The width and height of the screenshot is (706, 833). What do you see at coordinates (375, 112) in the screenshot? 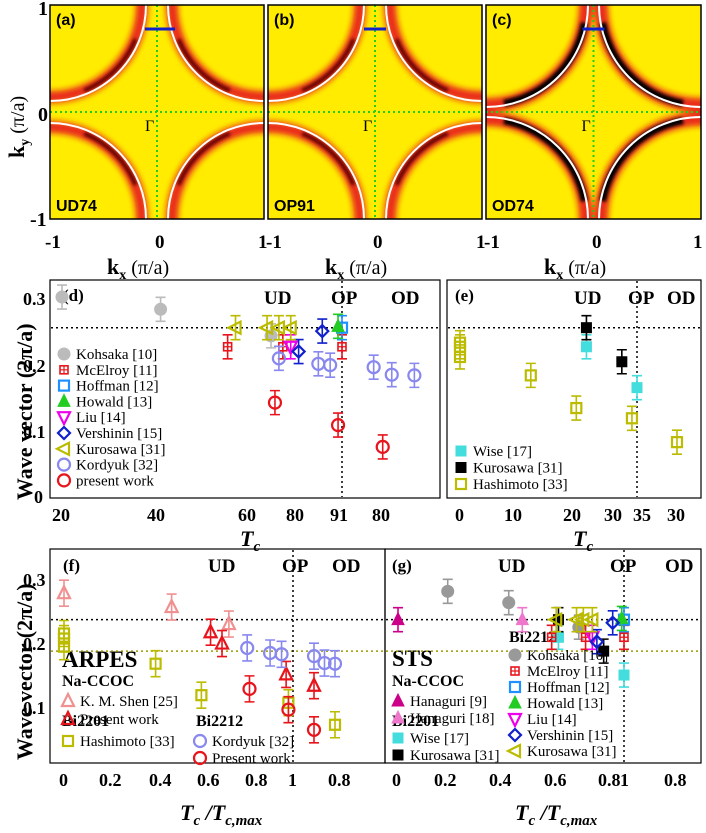
I see `spectral-core` at bounding box center [375, 112].